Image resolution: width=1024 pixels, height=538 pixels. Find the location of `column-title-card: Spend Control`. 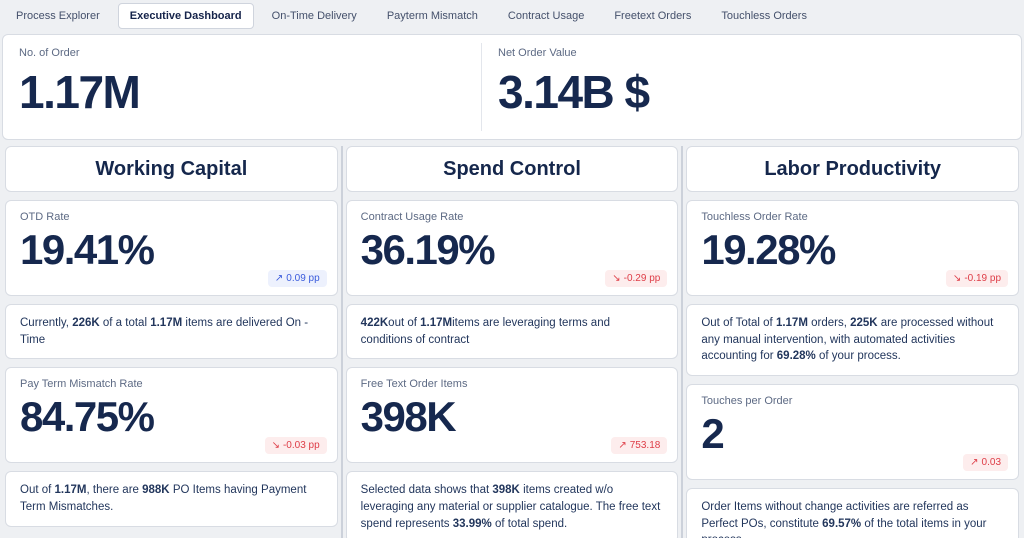

column-title-card: Spend Control is located at coordinates (512, 169).